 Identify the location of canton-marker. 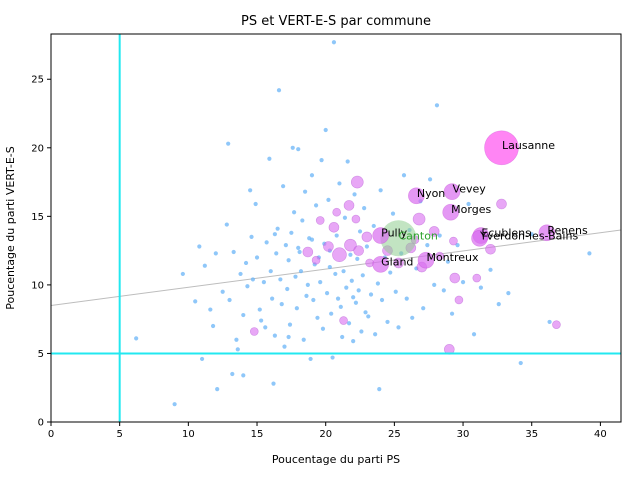
(398, 238).